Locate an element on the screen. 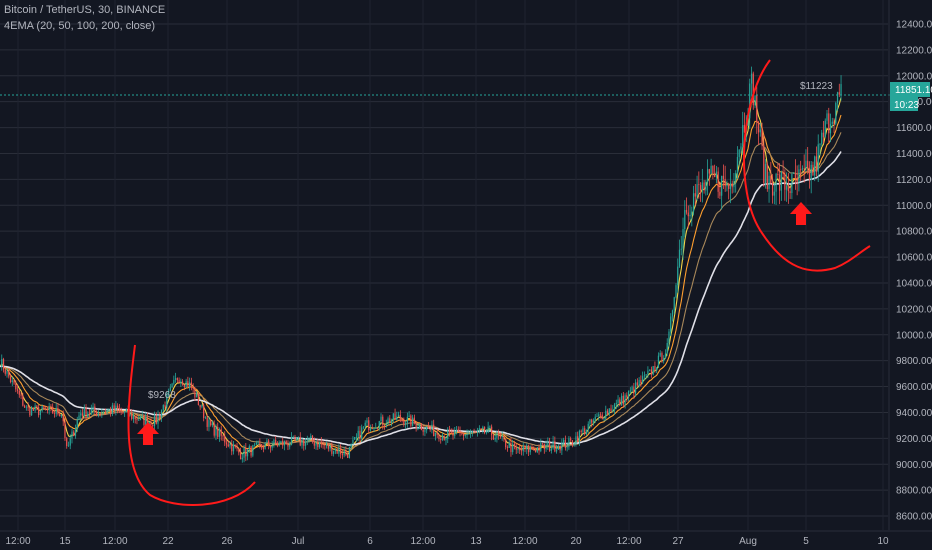 Image resolution: width=932 pixels, height=550 pixels. y-tick-label: 11000.00 is located at coordinates (914, 206).